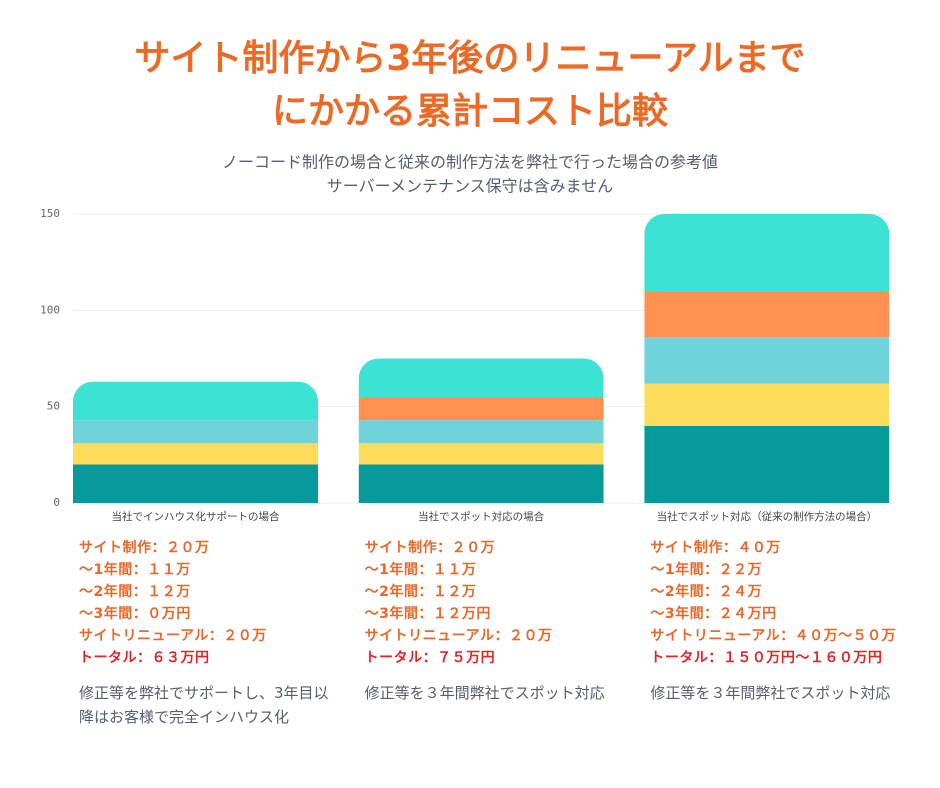 Image resolution: width=940 pixels, height=788 pixels. What do you see at coordinates (469, 58) in the screenshot?
I see `chart-title: サイト制作から3年後のリニューアルまで` at bounding box center [469, 58].